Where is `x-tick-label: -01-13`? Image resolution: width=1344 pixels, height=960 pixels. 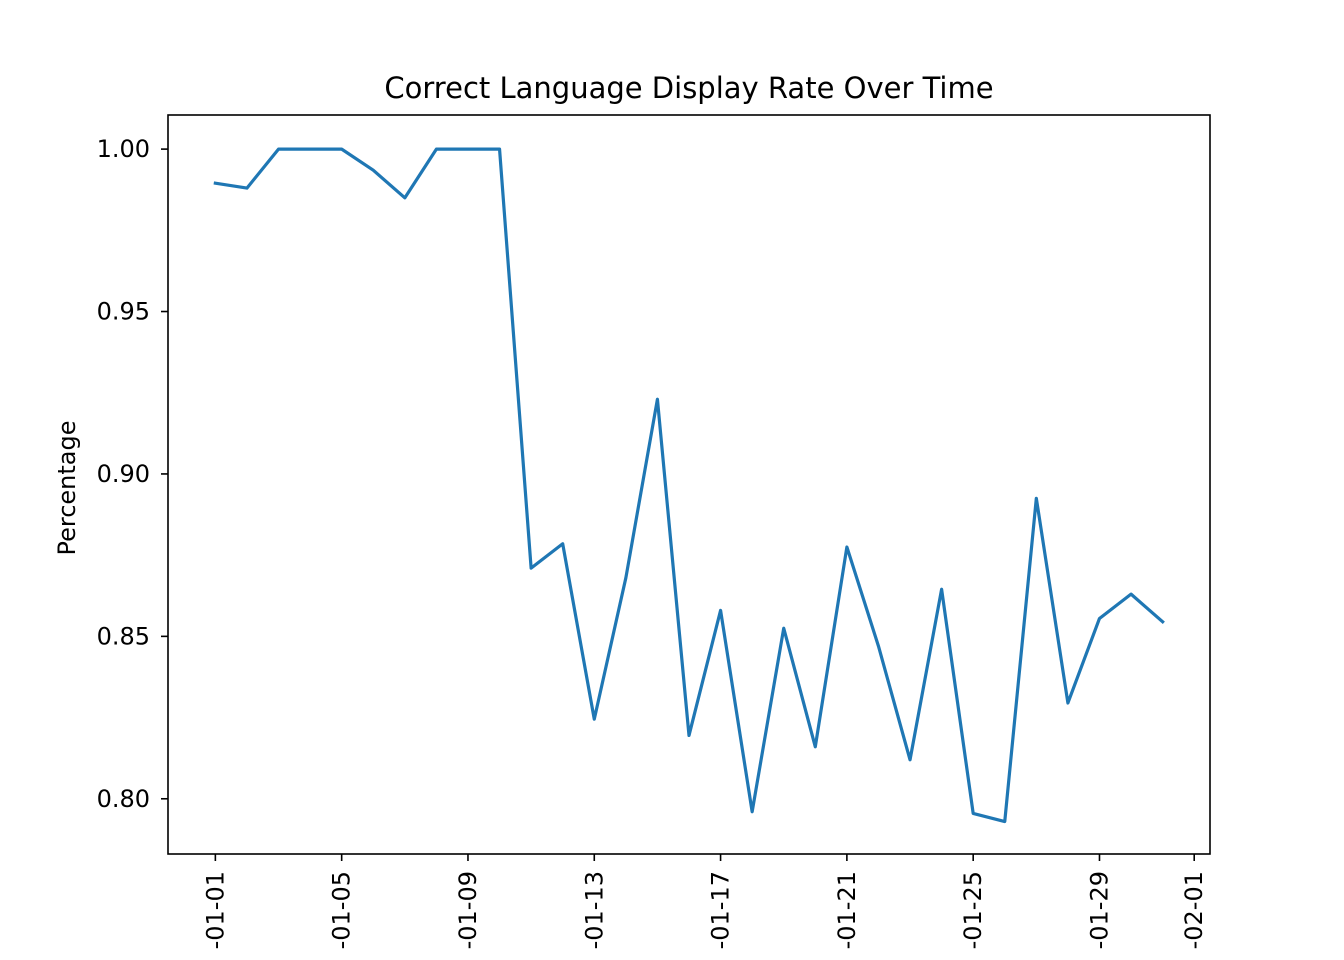
x-tick-label: -01-13 is located at coordinates (594, 910).